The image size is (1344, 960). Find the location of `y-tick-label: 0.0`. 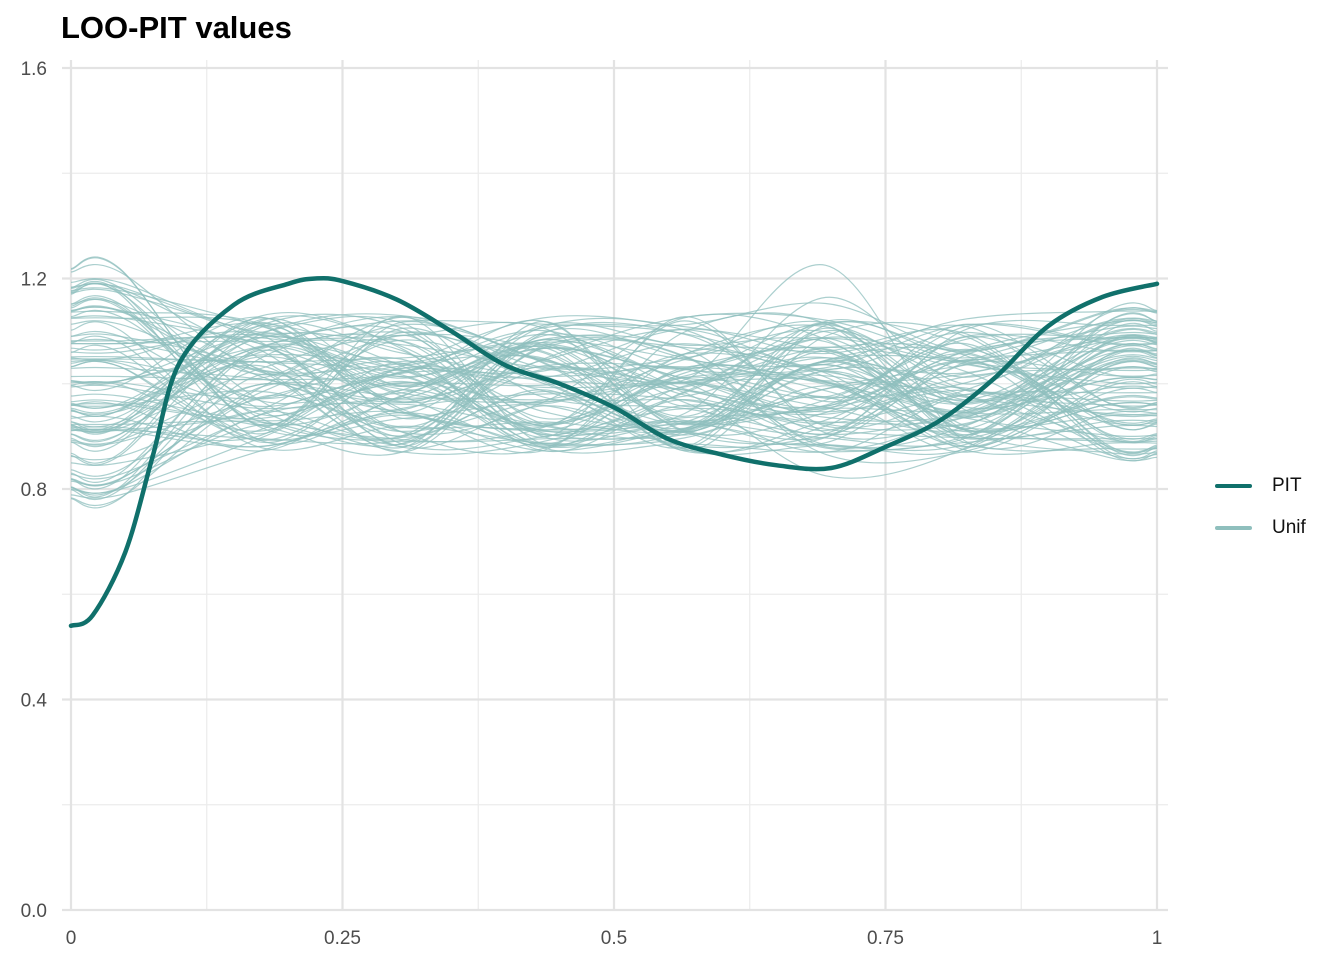

y-tick-label: 0.0 is located at coordinates (34, 911).